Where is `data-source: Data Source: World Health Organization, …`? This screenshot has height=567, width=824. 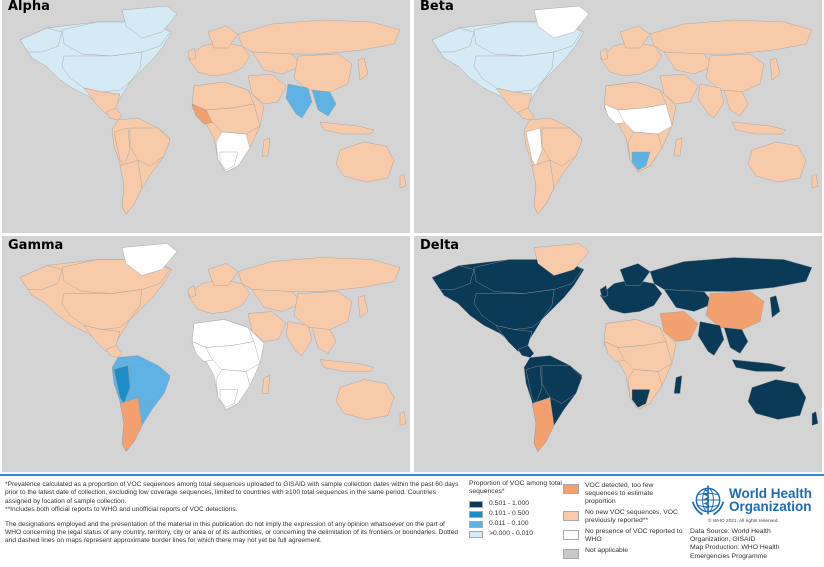
data-source: Data Source: World Health Organization, … is located at coordinates (755, 544).